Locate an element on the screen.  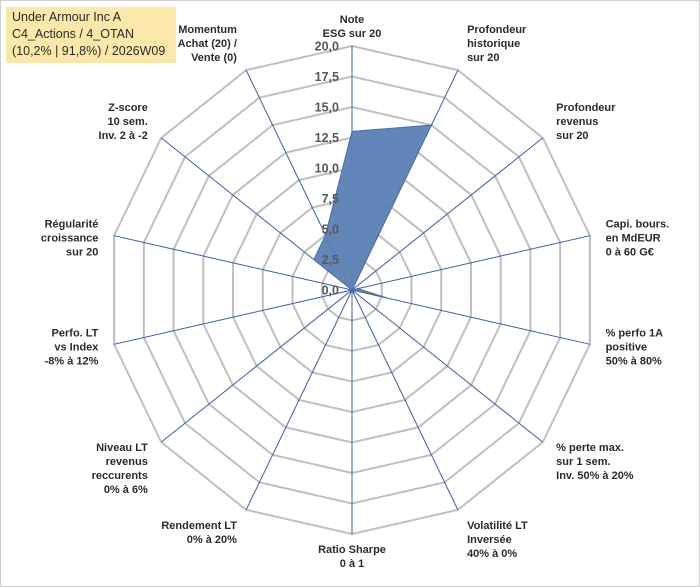
axis-label-line: historique is located at coordinates (493, 44).